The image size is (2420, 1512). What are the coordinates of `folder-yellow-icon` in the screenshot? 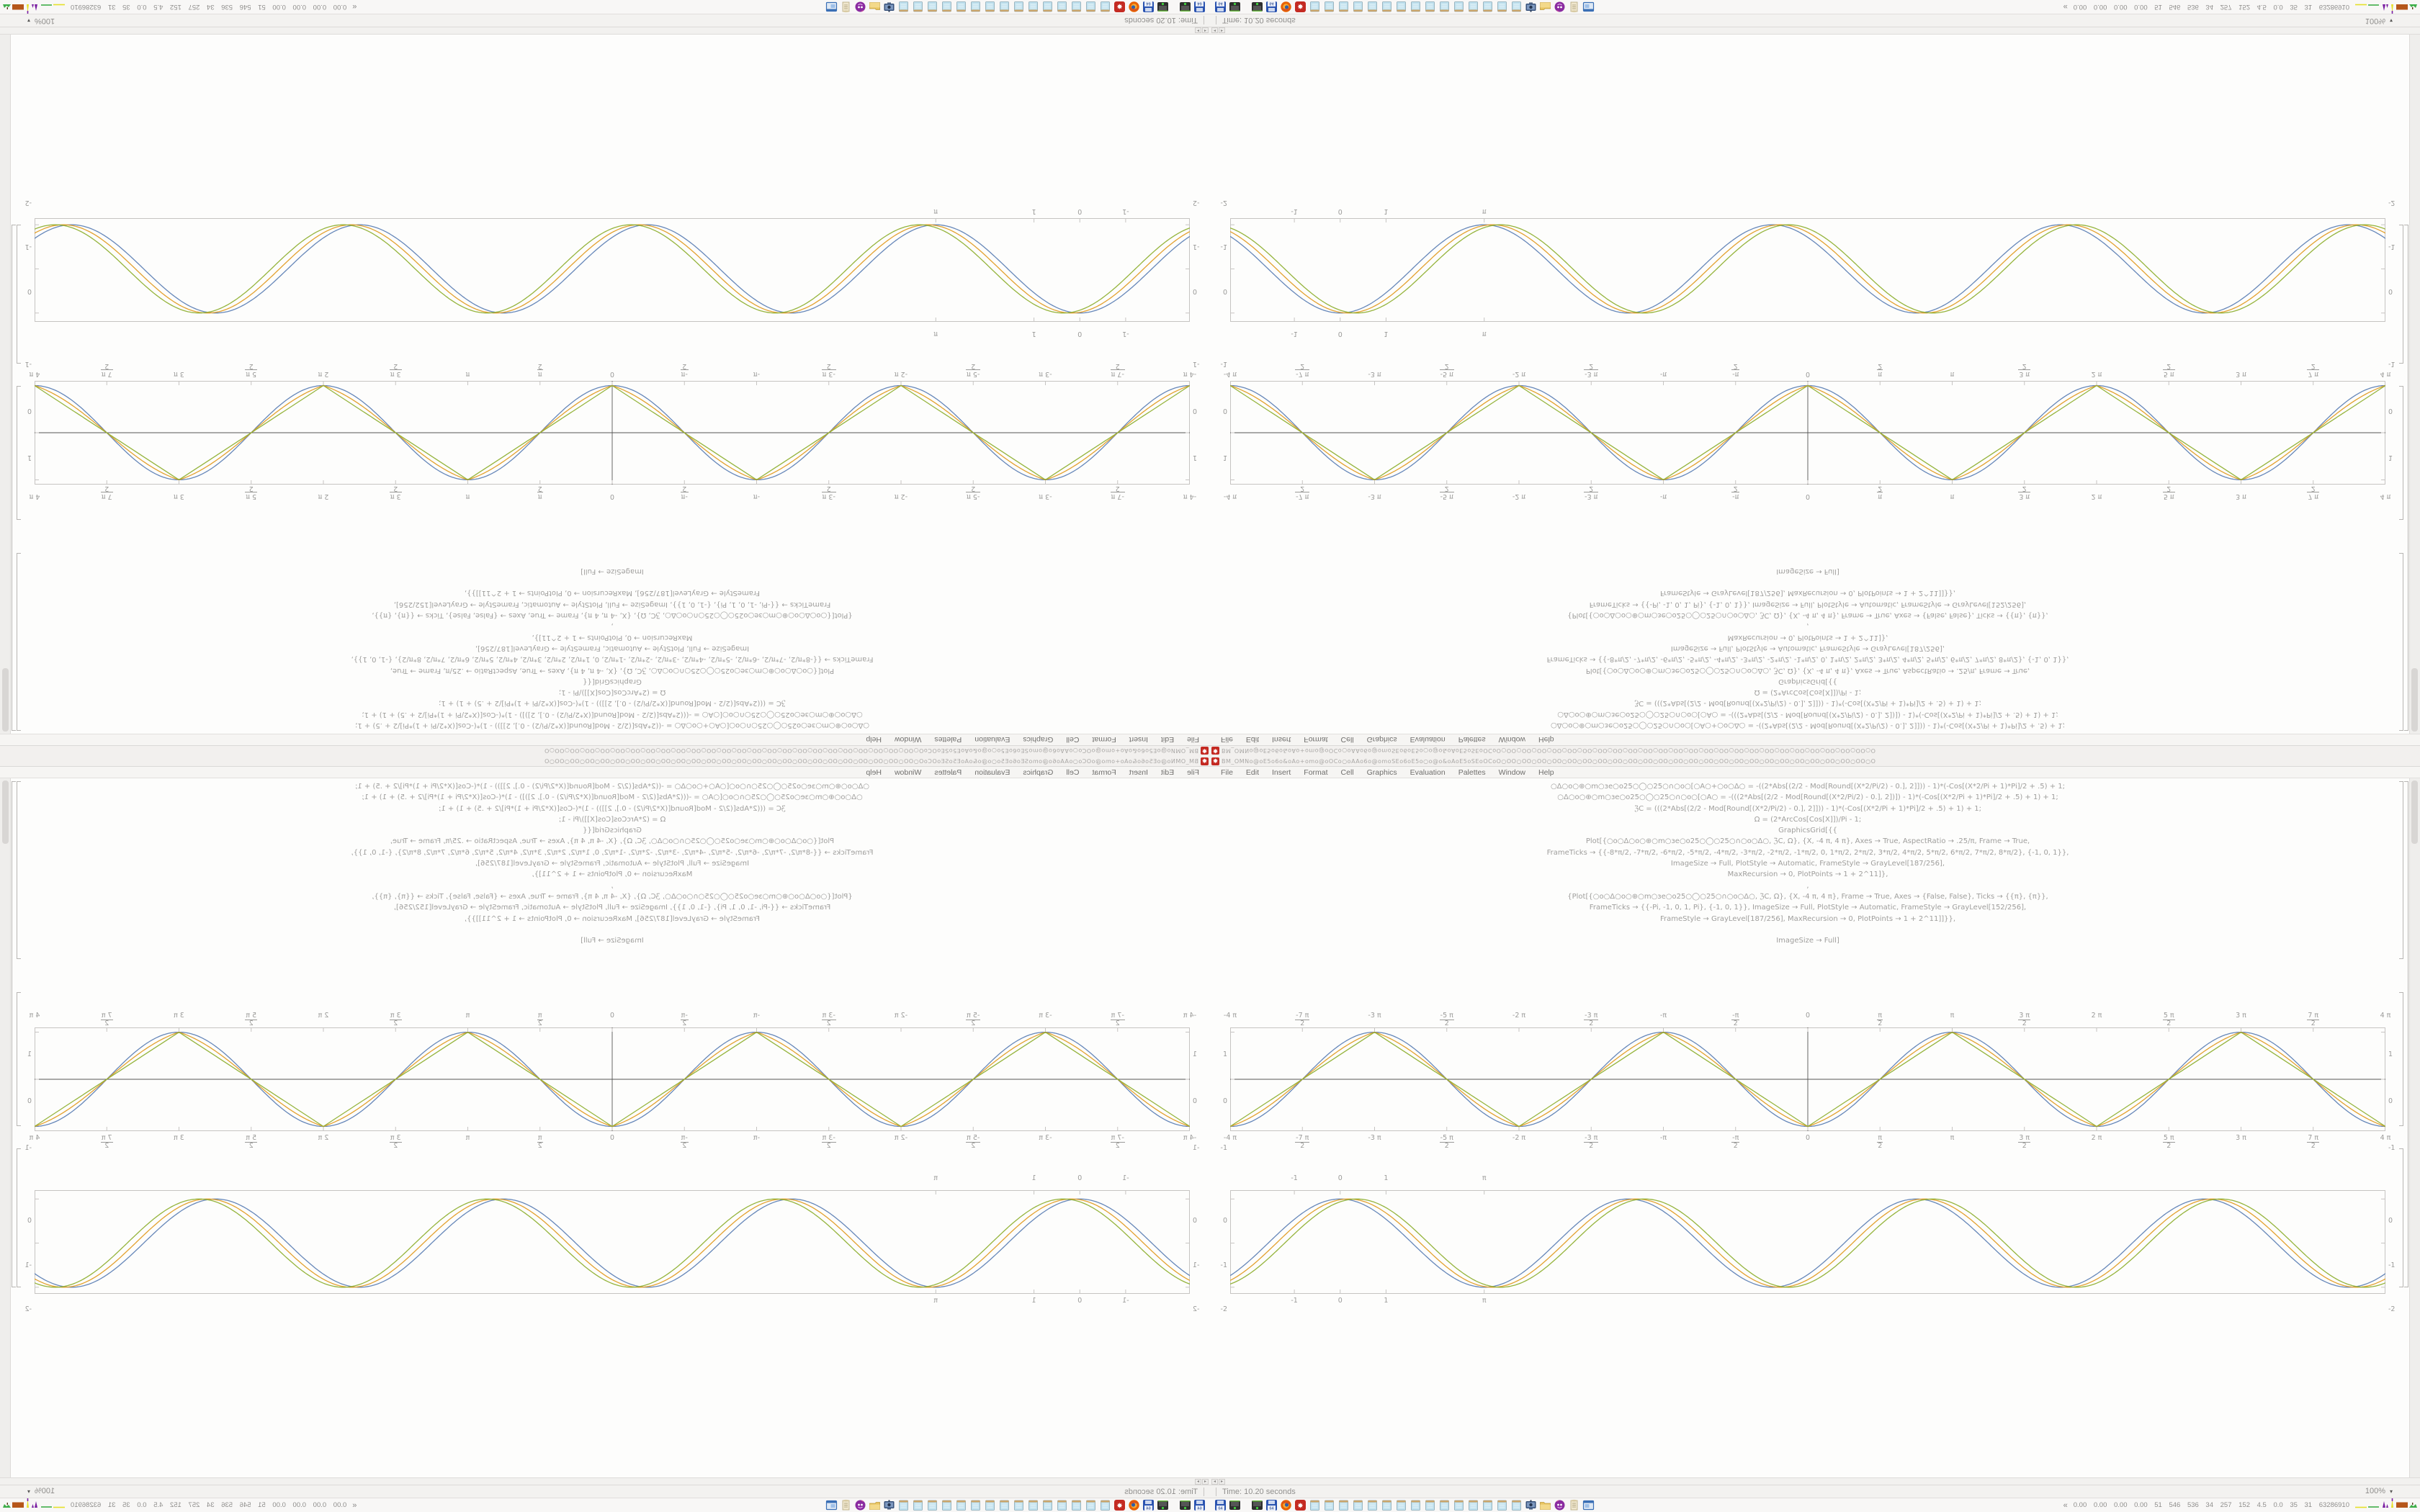 It's located at (875, 1505).